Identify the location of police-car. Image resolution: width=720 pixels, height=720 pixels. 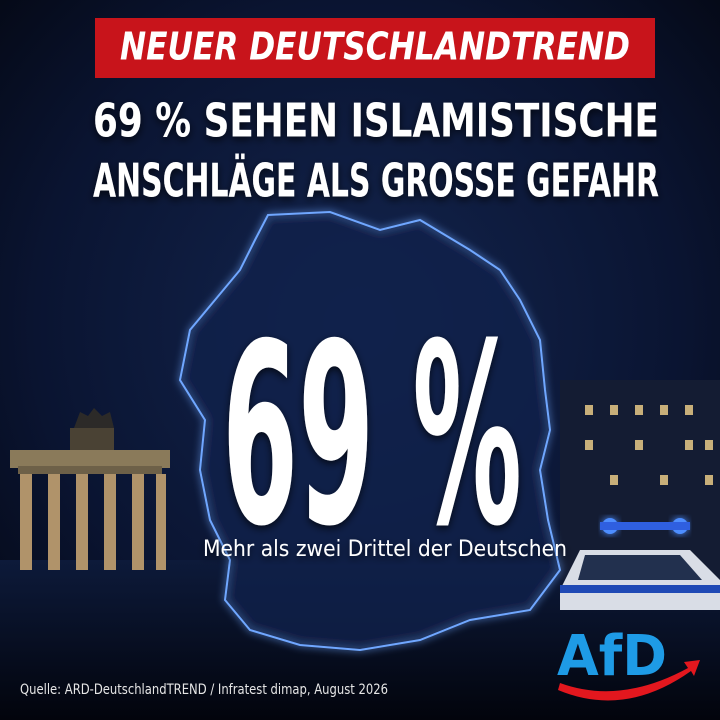
(640, 564).